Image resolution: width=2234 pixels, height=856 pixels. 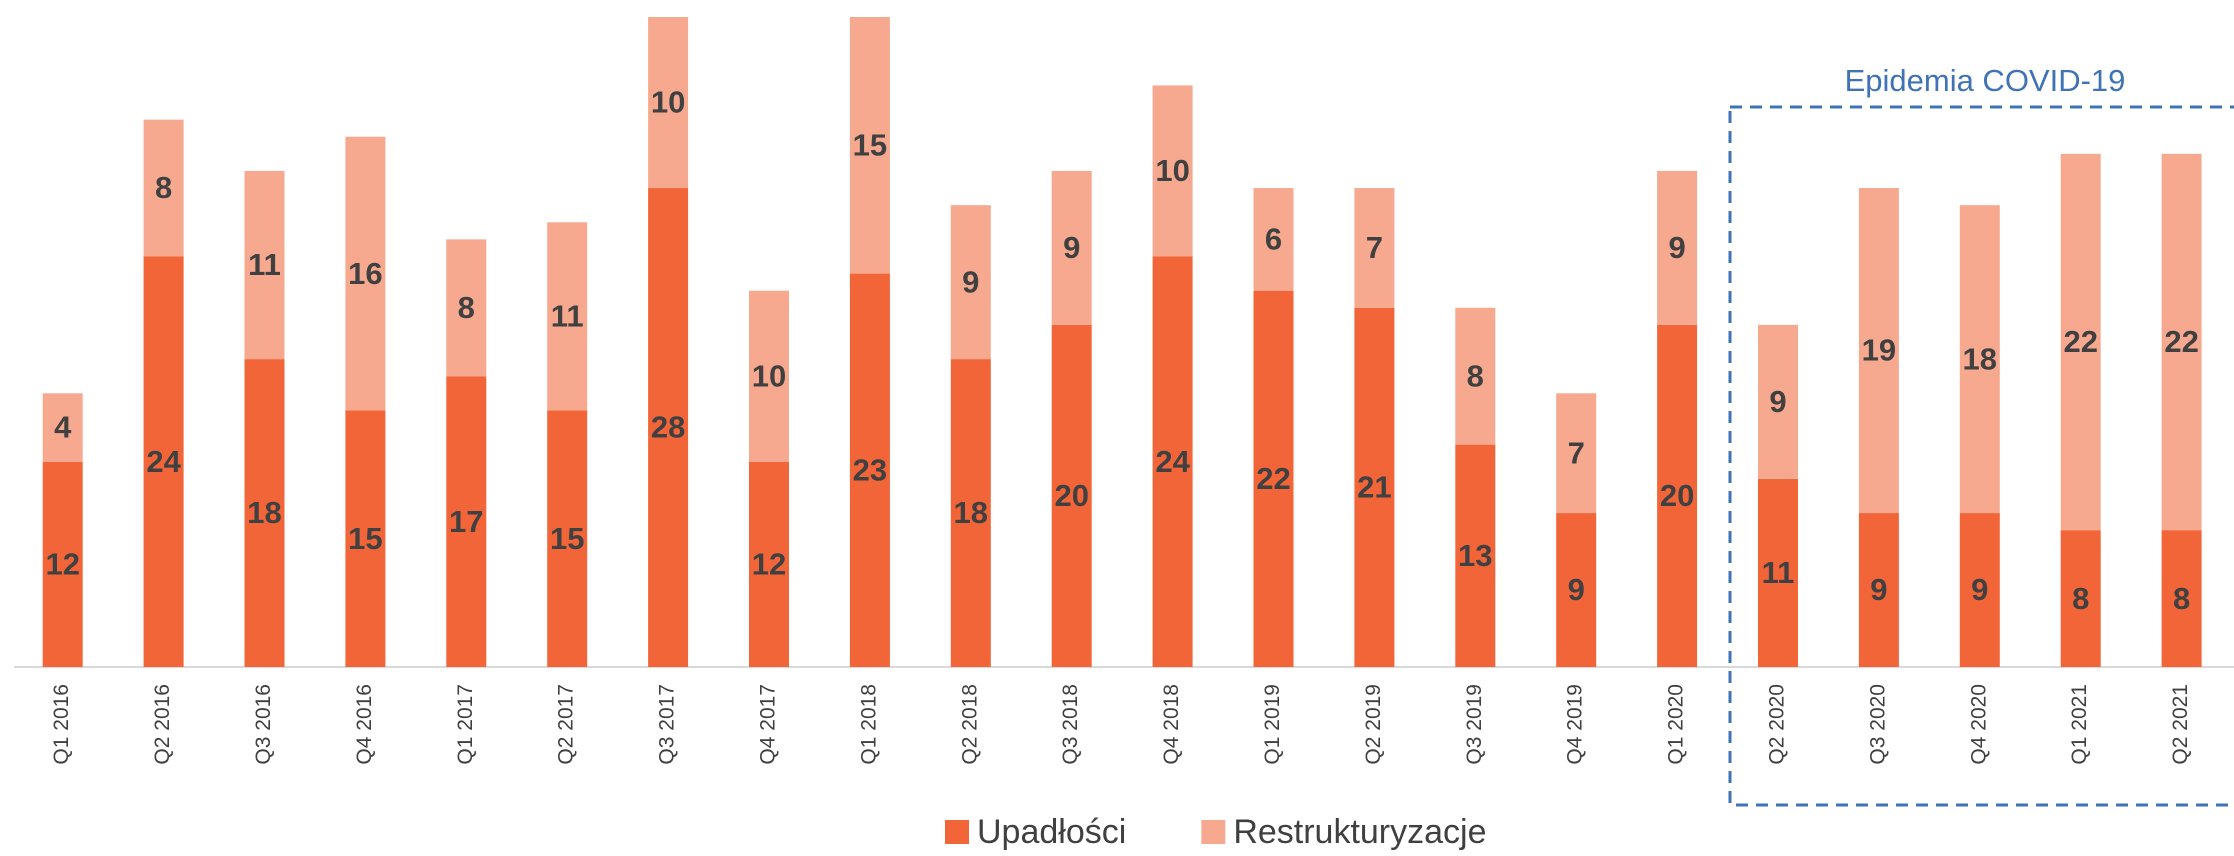 What do you see at coordinates (1575, 724) in the screenshot?
I see `x-tick-label: Q4 2019` at bounding box center [1575, 724].